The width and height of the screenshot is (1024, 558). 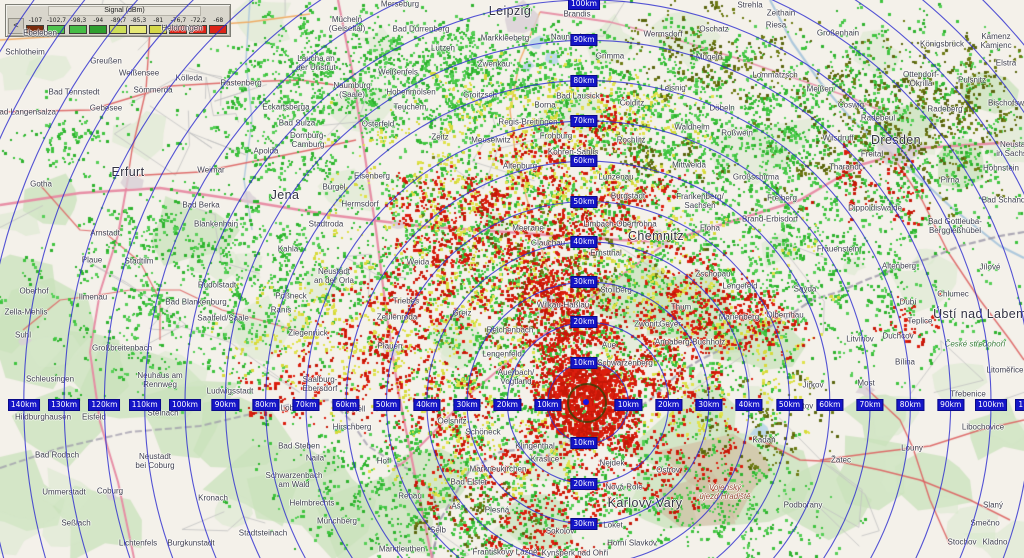 I want to click on legend-entry: -76,7, so click(x=177, y=25).